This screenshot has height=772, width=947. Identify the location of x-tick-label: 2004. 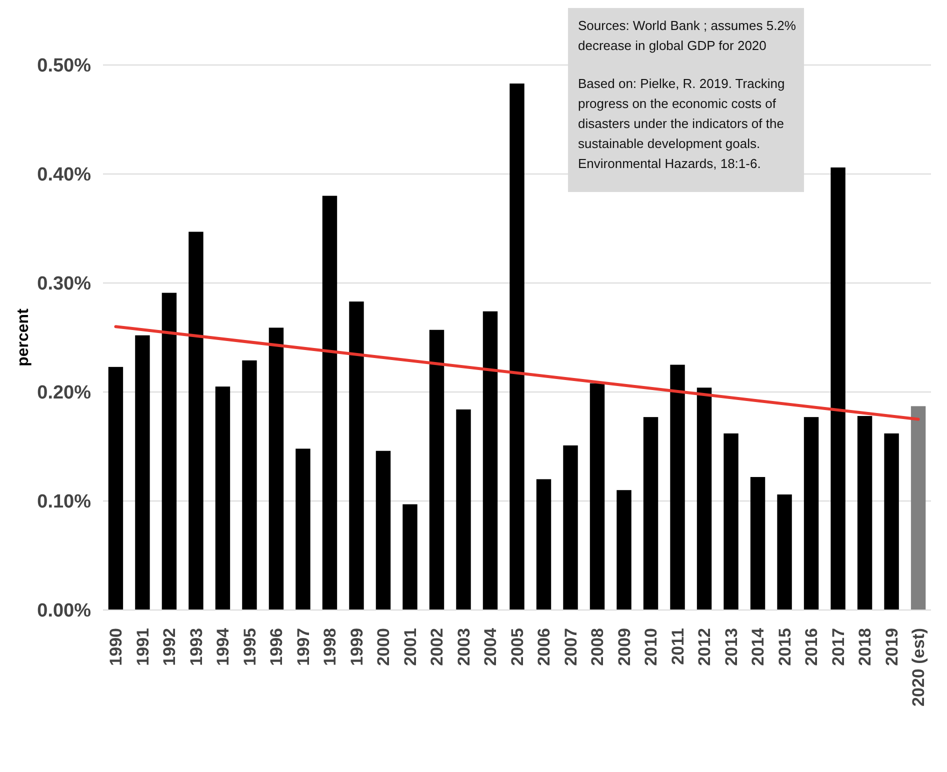
(490, 646).